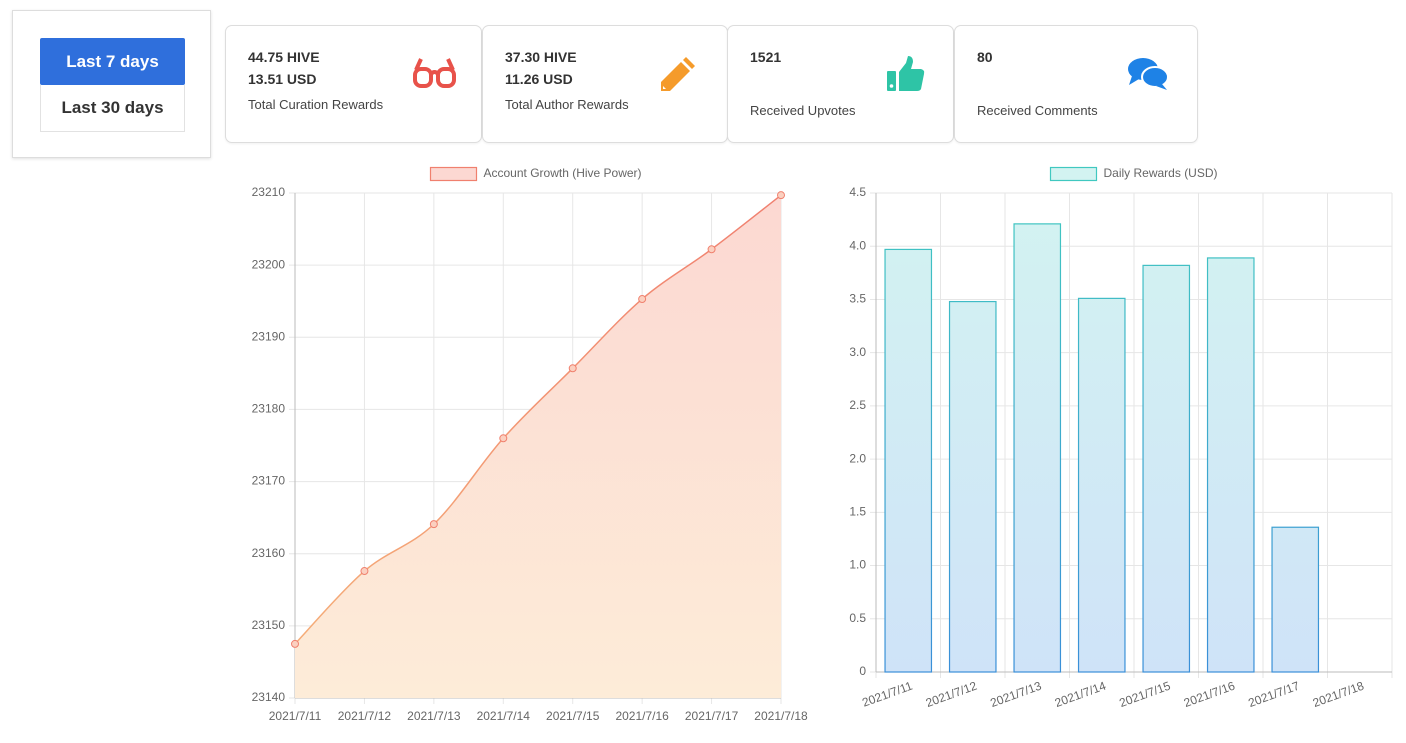 This screenshot has height=743, width=1406. What do you see at coordinates (269, 625) in the screenshot?
I see `y-tick-label: 23150` at bounding box center [269, 625].